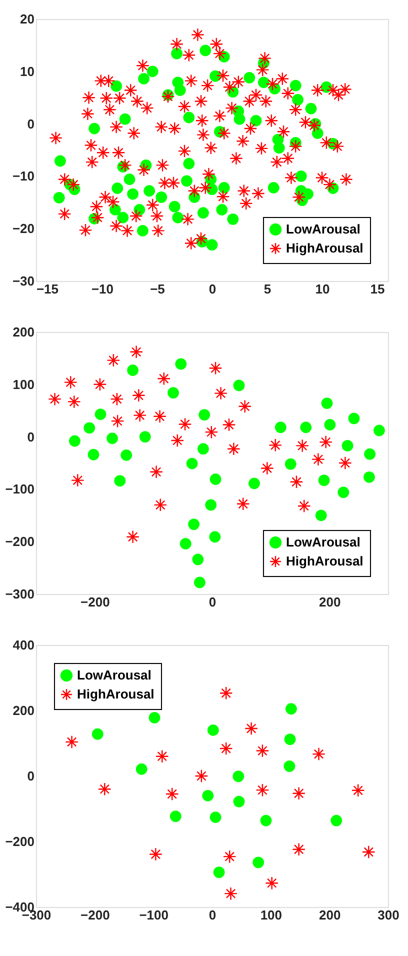 The image size is (408, 956). Describe the element at coordinates (27, 71) in the screenshot. I see `y-tick-label: 10` at that location.